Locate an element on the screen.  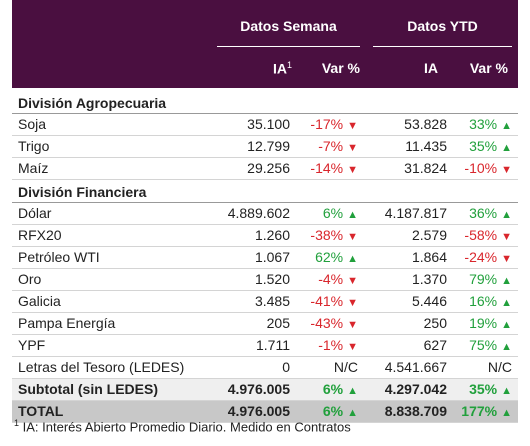
cell: 4.297.042 is located at coordinates (404, 389).